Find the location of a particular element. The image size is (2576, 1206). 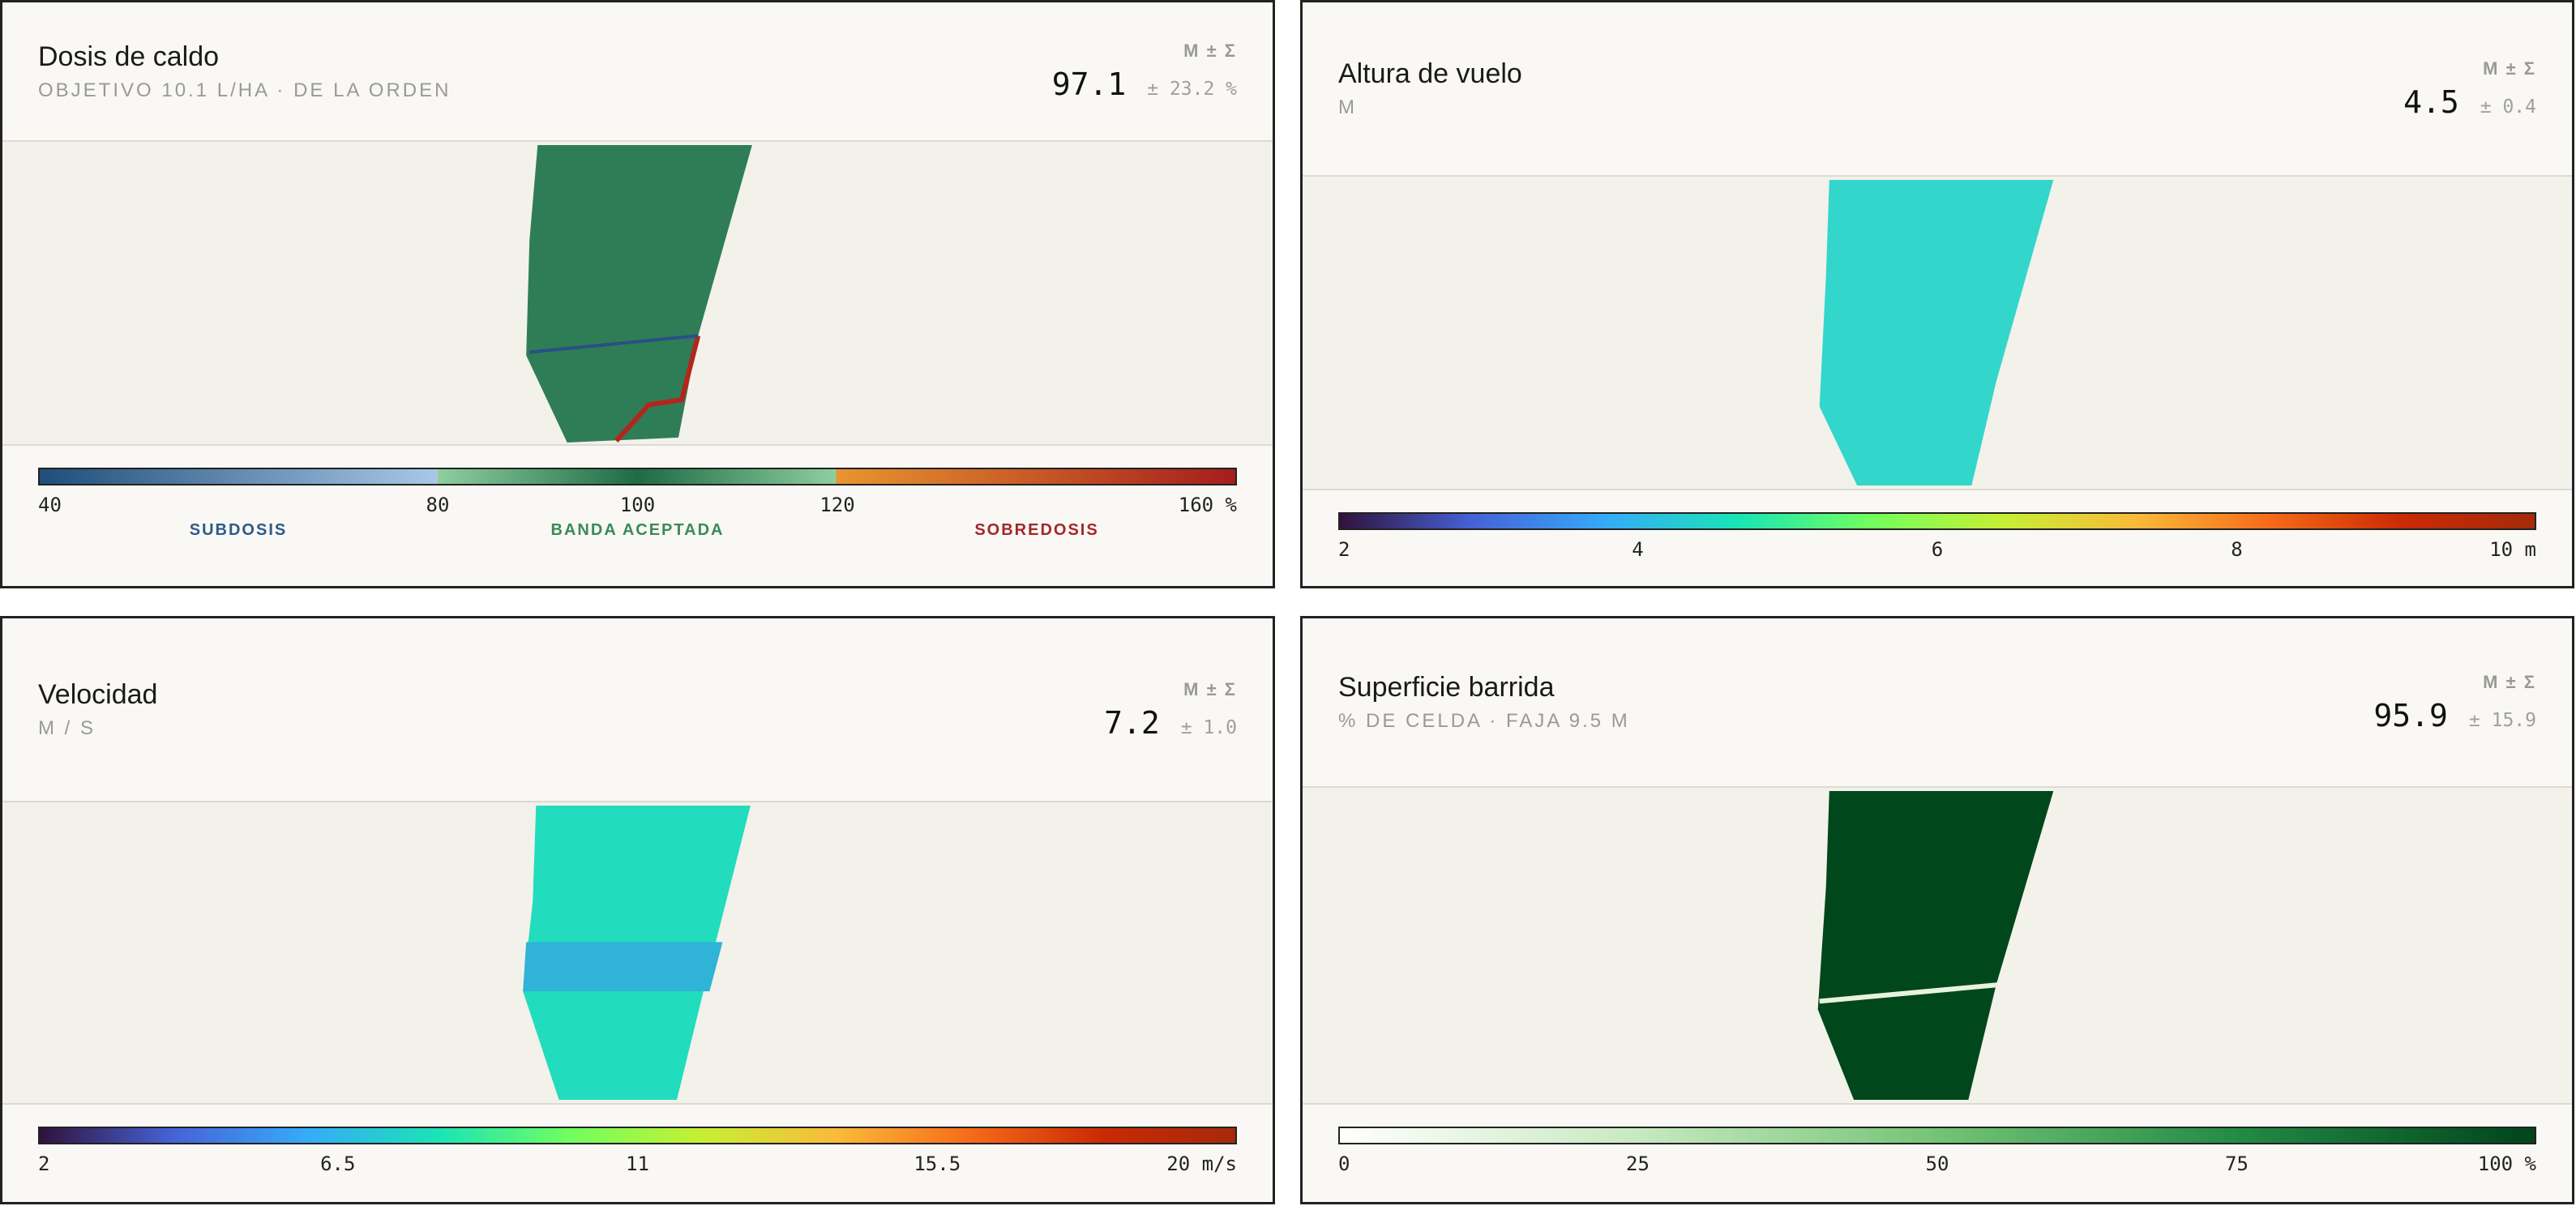

panel-title: Dosis de caldo is located at coordinates (129, 56).